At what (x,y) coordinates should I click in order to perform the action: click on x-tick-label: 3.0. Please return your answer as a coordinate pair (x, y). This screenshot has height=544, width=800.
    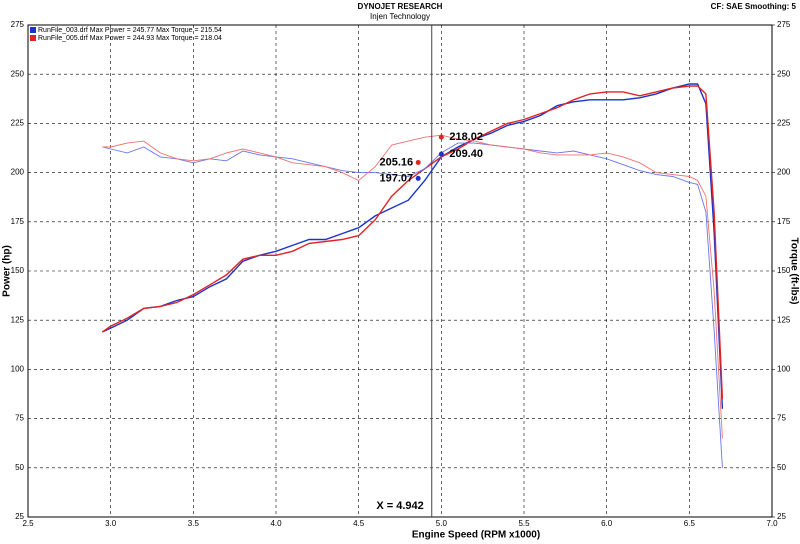
    Looking at the image, I should click on (111, 523).